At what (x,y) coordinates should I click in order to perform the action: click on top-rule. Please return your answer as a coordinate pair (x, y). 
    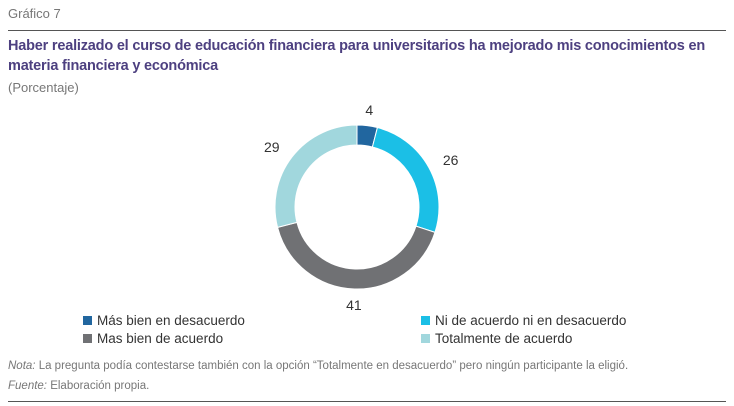
    Looking at the image, I should click on (367, 30).